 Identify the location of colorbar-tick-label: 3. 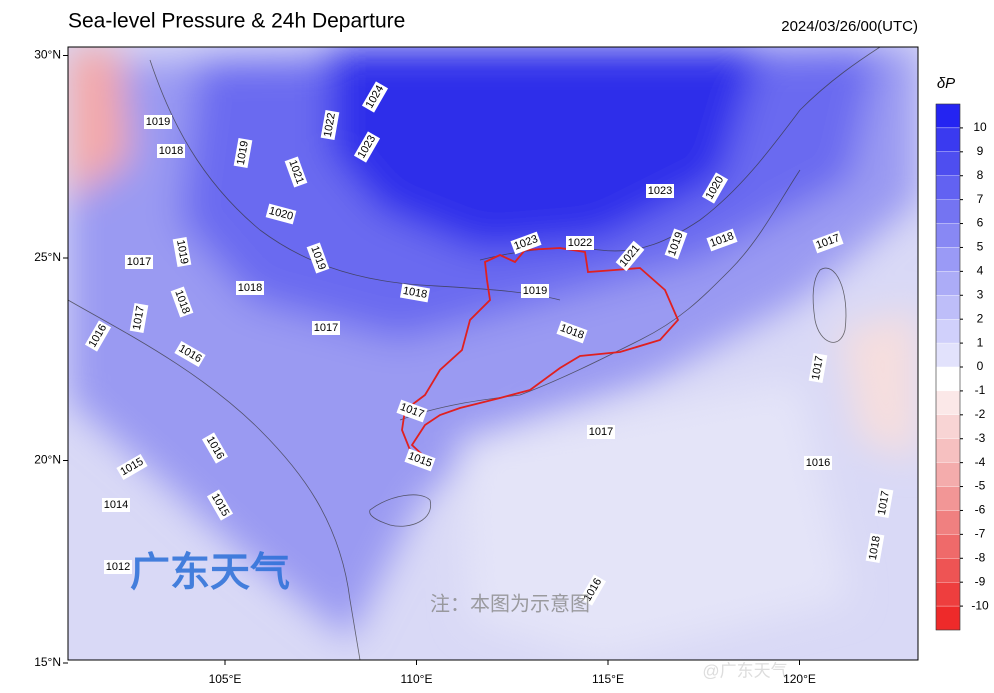
(980, 294).